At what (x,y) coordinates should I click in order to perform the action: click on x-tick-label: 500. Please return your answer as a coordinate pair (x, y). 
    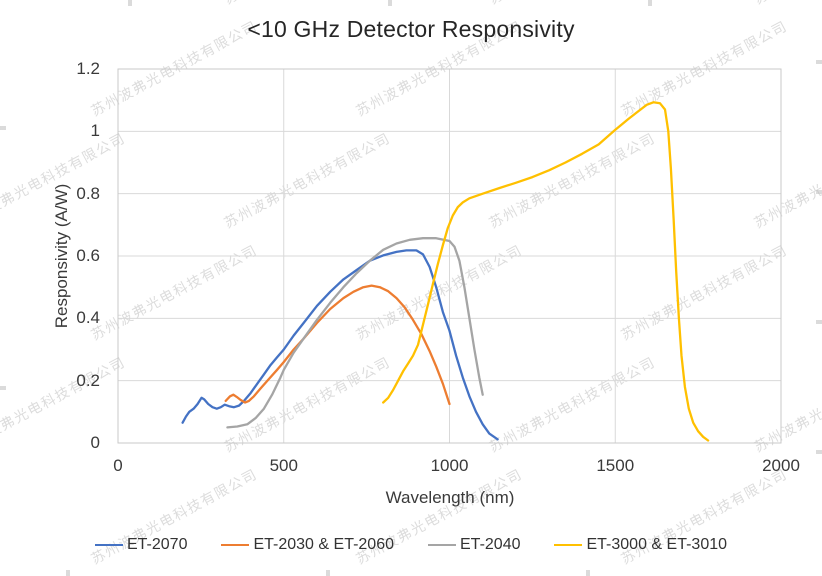
    Looking at the image, I should click on (283, 465).